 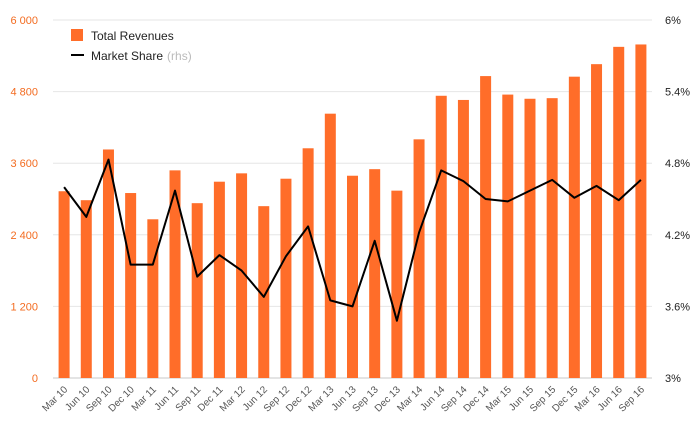 I want to click on right-tick-label: 4.2%, so click(x=677, y=236).